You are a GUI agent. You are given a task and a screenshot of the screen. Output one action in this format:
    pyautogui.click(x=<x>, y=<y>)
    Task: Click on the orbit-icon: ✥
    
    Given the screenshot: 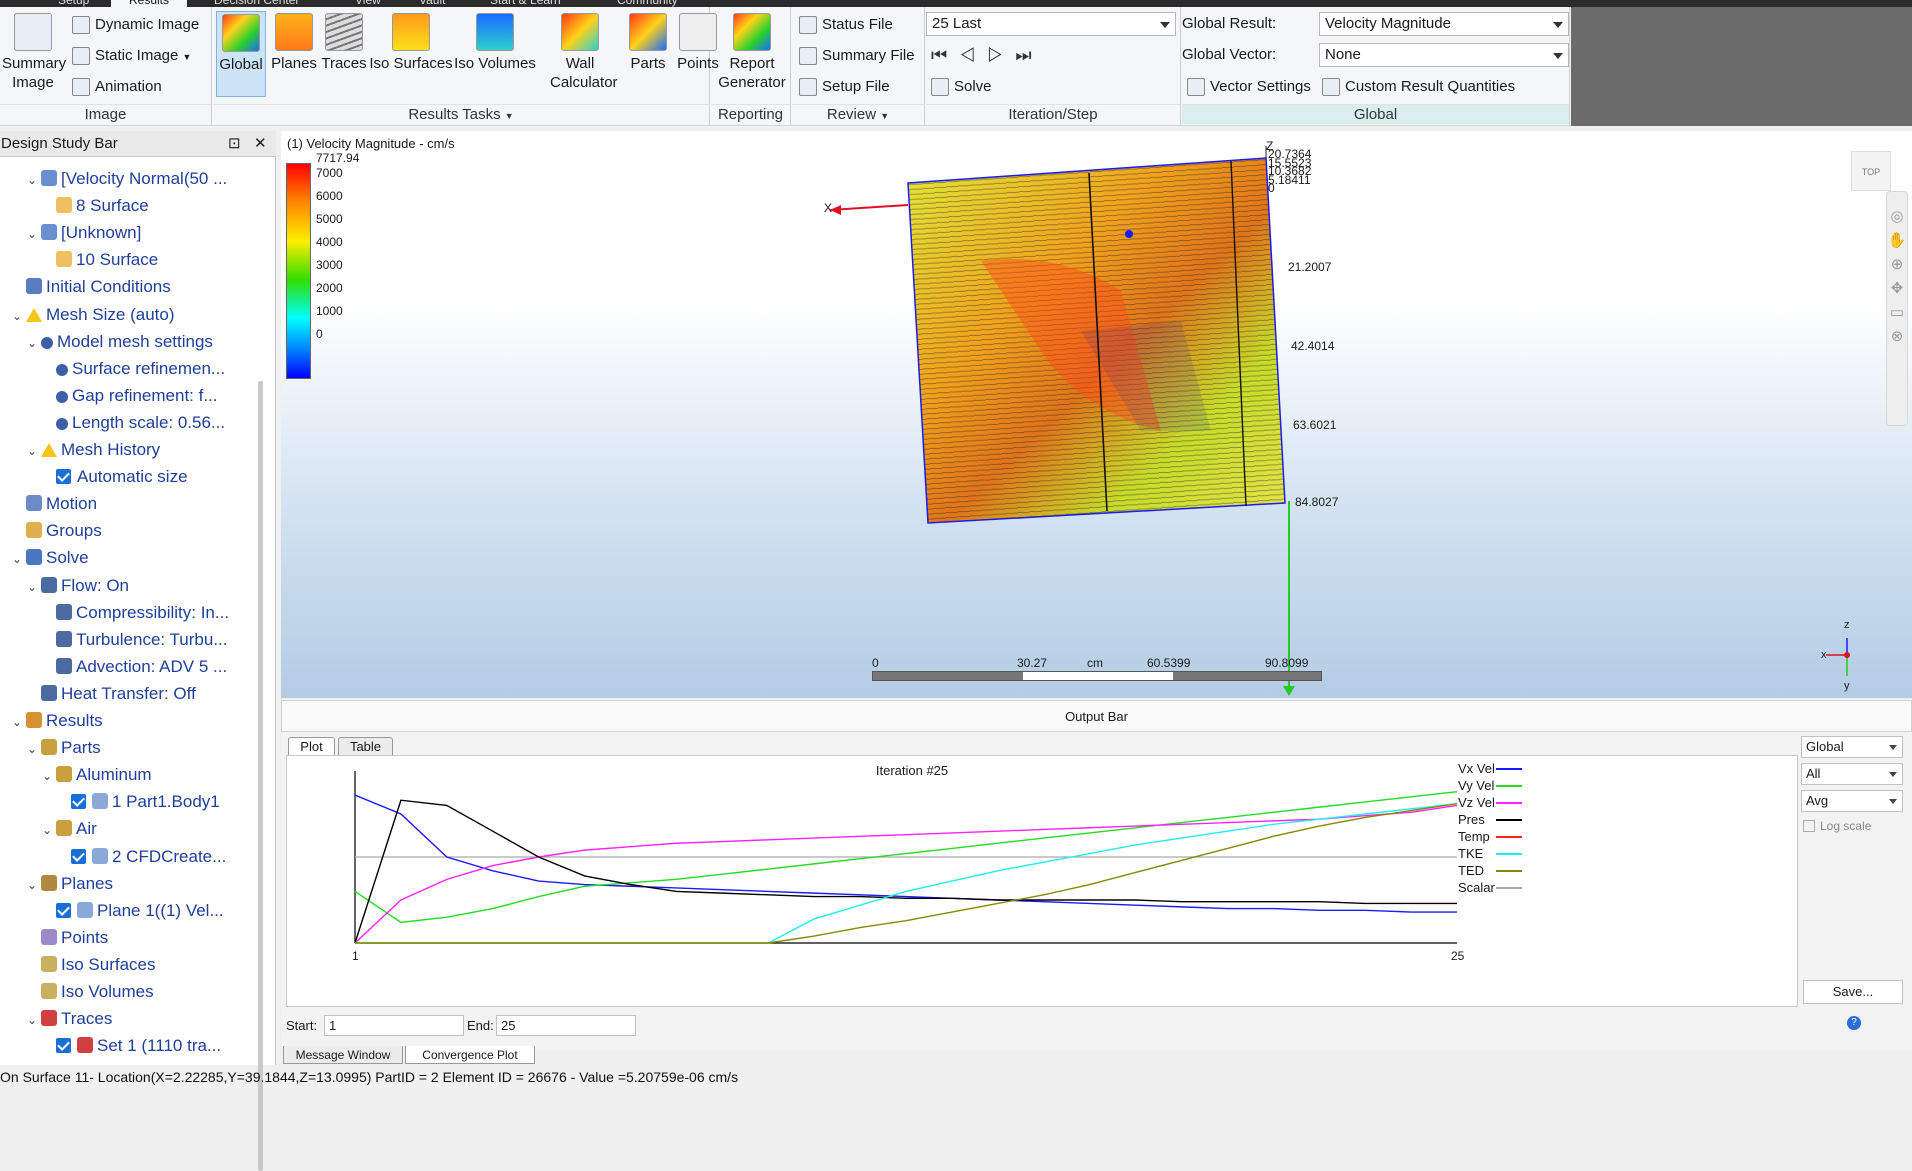 What is the action you would take?
    pyautogui.click(x=1897, y=288)
    